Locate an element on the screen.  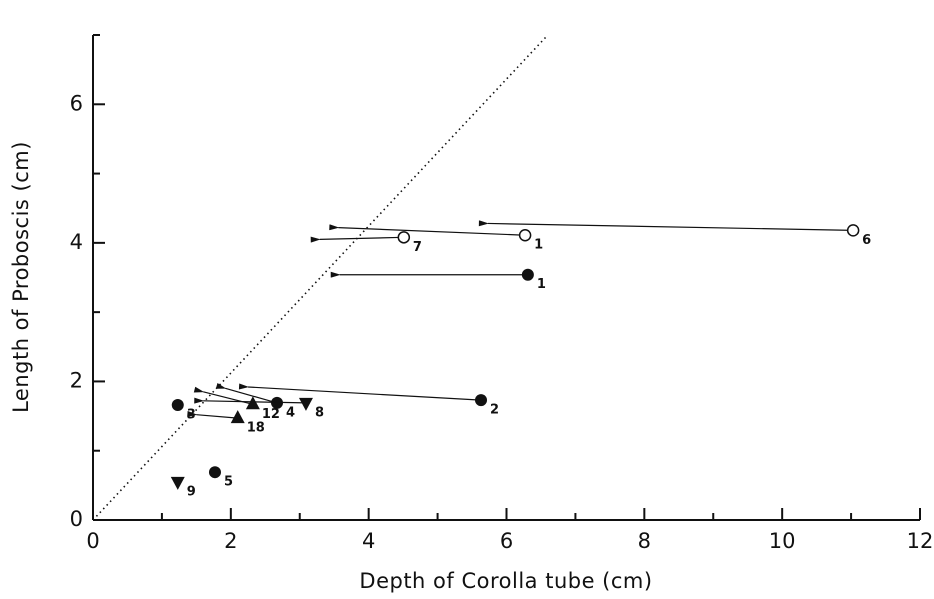
point-label: 4 is located at coordinates (290, 412).